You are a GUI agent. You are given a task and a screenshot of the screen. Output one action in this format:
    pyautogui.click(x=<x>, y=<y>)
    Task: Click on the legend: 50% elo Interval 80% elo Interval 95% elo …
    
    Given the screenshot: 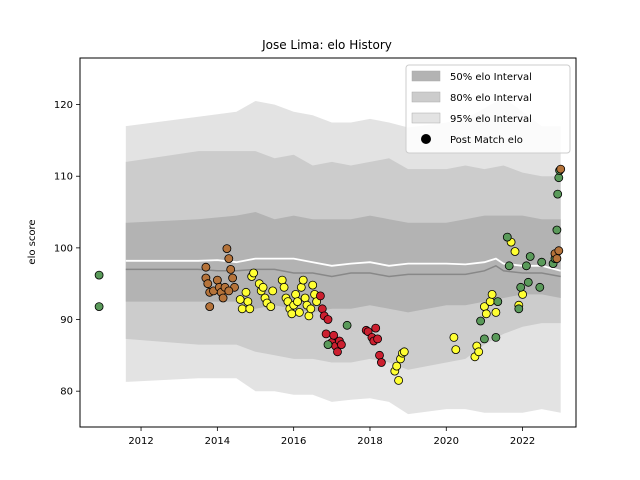 What is the action you would take?
    pyautogui.click(x=488, y=109)
    